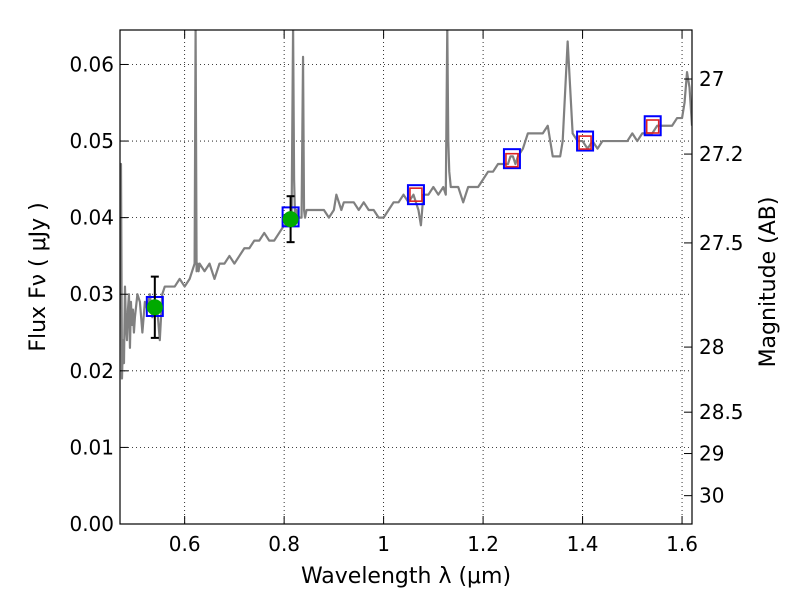  I want to click on x-tick-label: 0.6, so click(185, 544).